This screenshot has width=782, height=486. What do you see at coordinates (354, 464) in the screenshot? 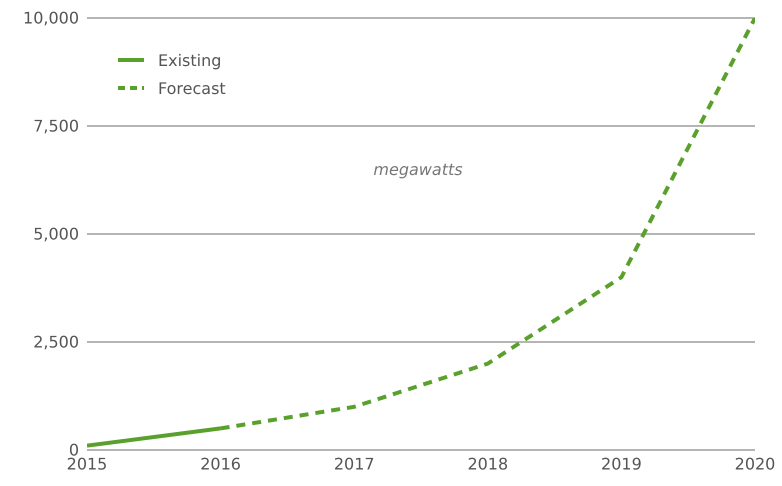
I see `x-tick-label: 2017` at bounding box center [354, 464].